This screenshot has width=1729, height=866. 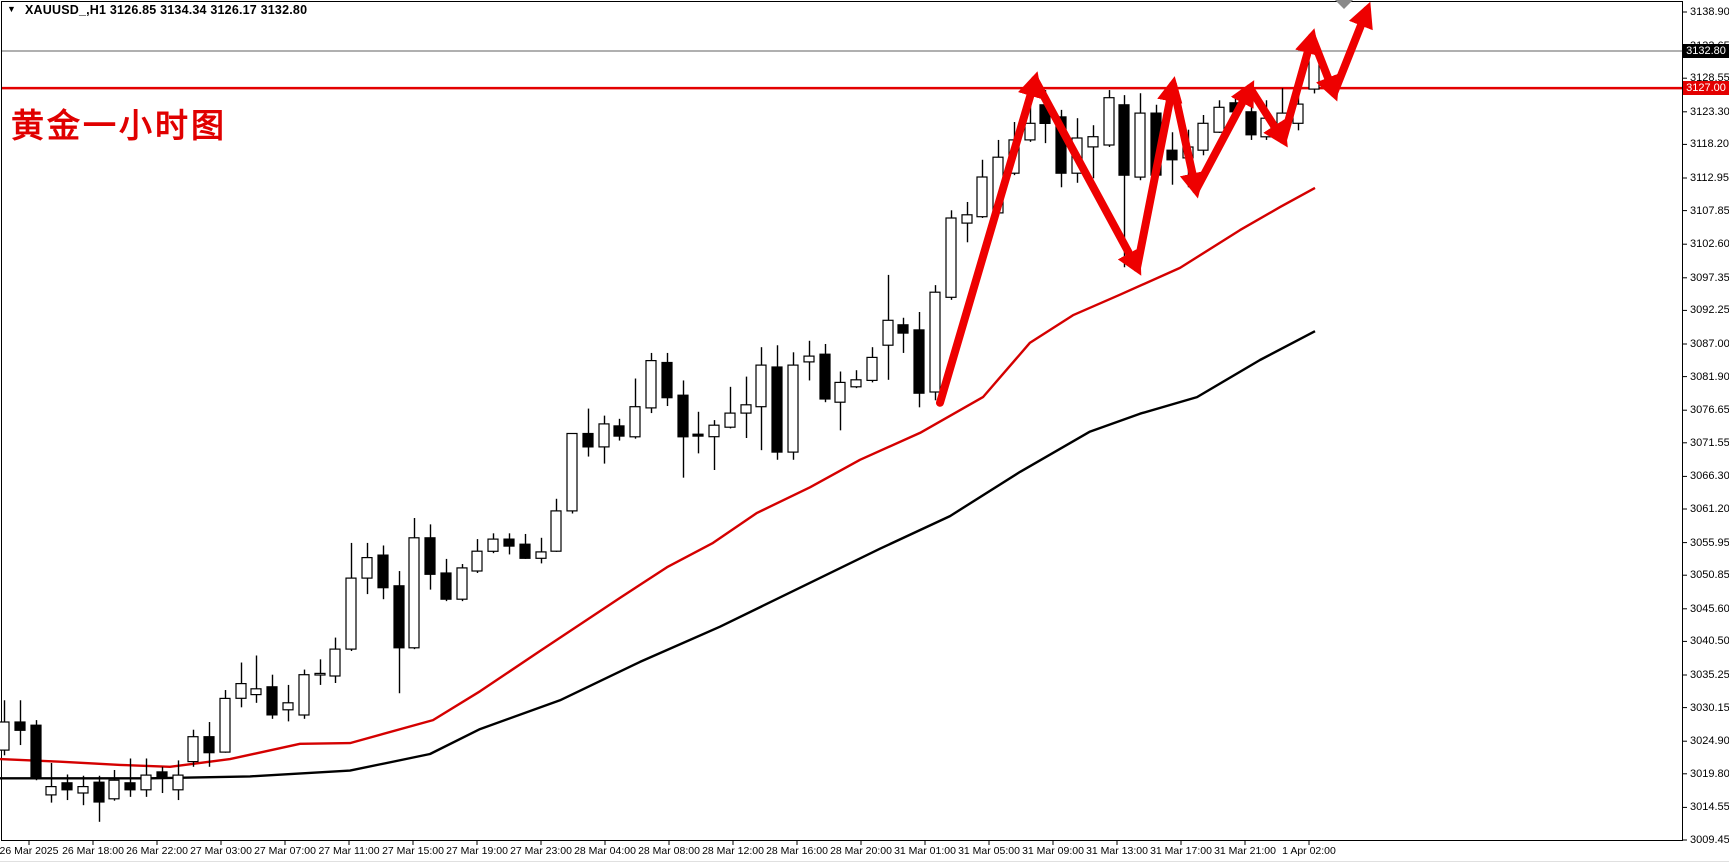 I want to click on time-axis-label: 27 Mar 07:00, so click(x=285, y=851).